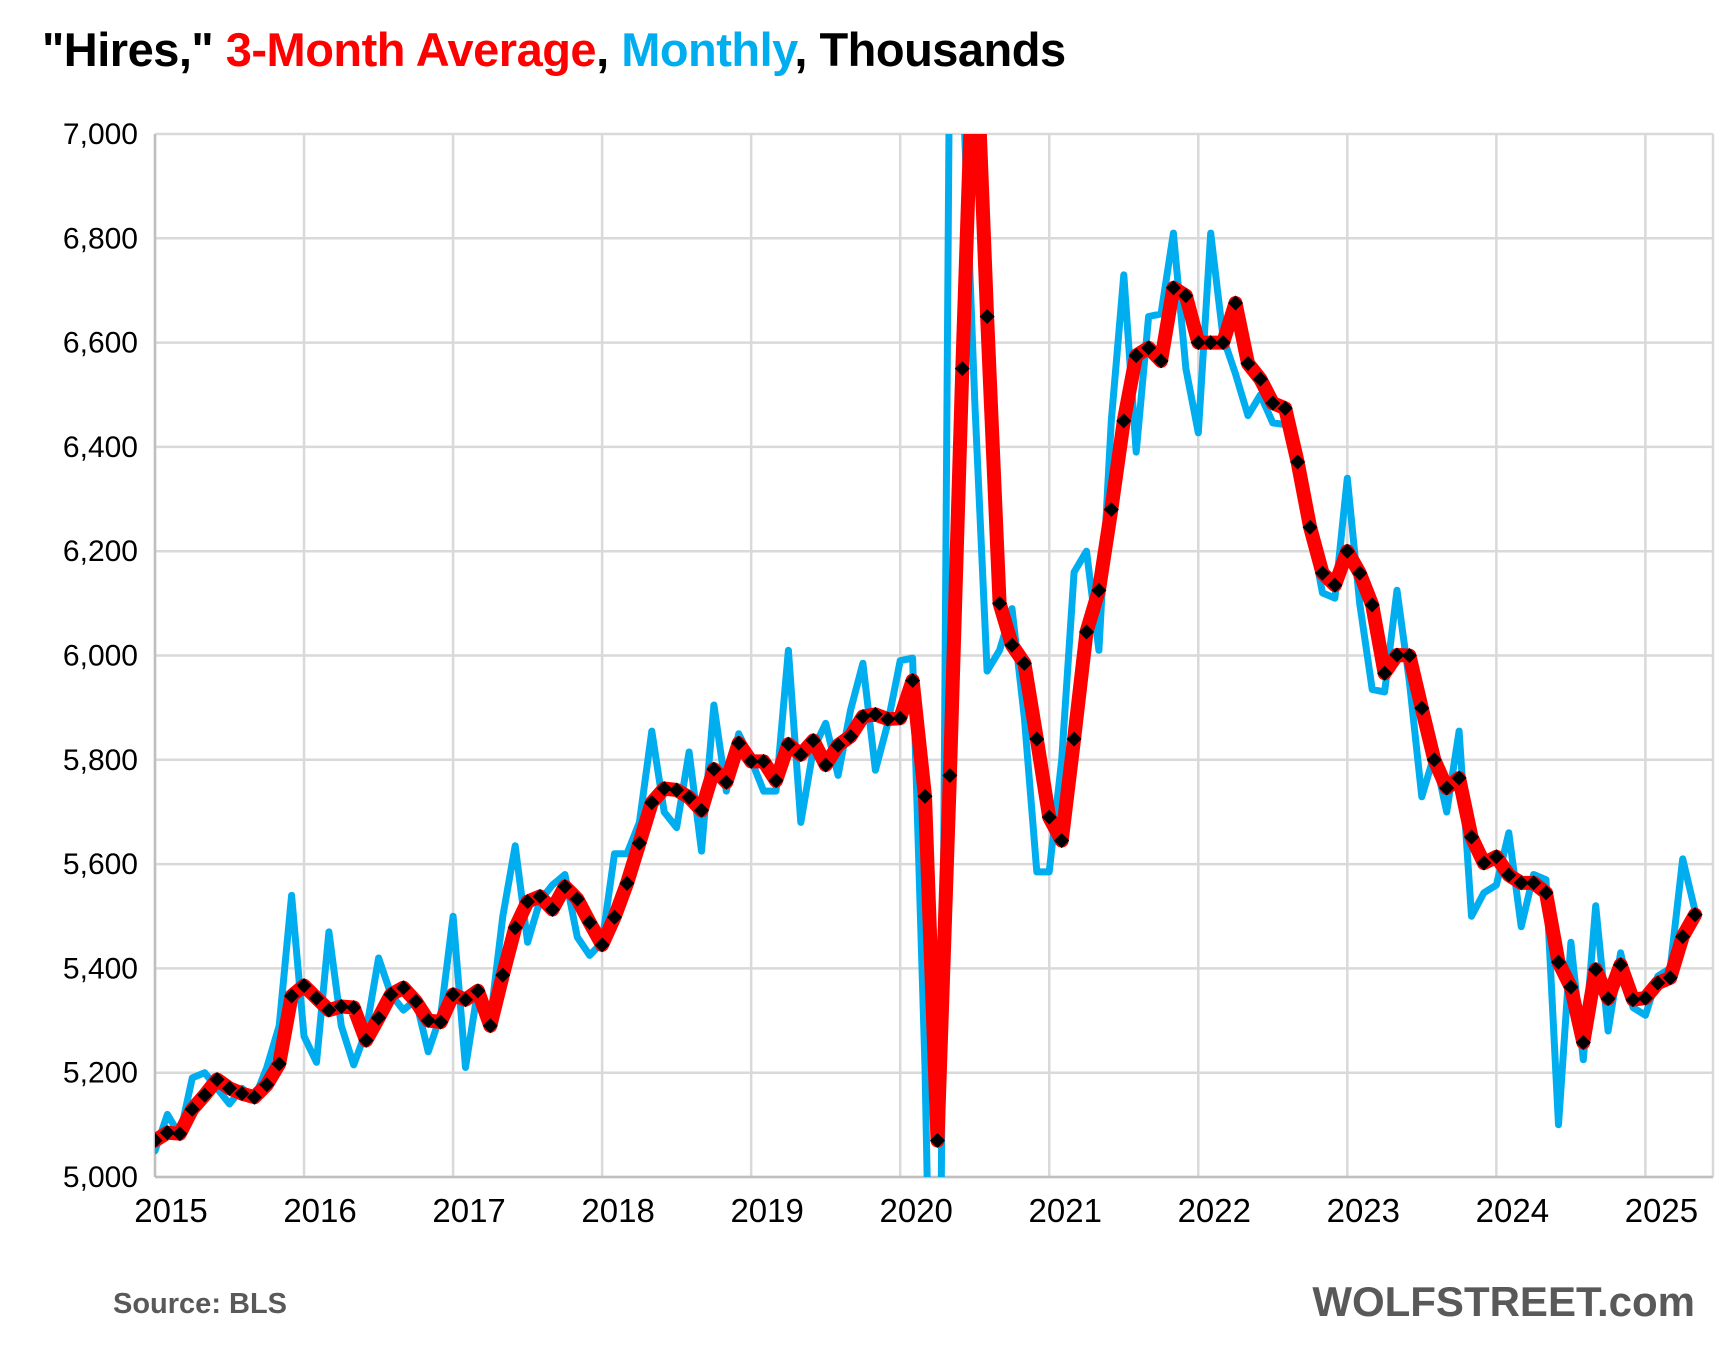 This screenshot has height=1352, width=1722. What do you see at coordinates (170, 1210) in the screenshot?
I see `x-tick-label: 2015` at bounding box center [170, 1210].